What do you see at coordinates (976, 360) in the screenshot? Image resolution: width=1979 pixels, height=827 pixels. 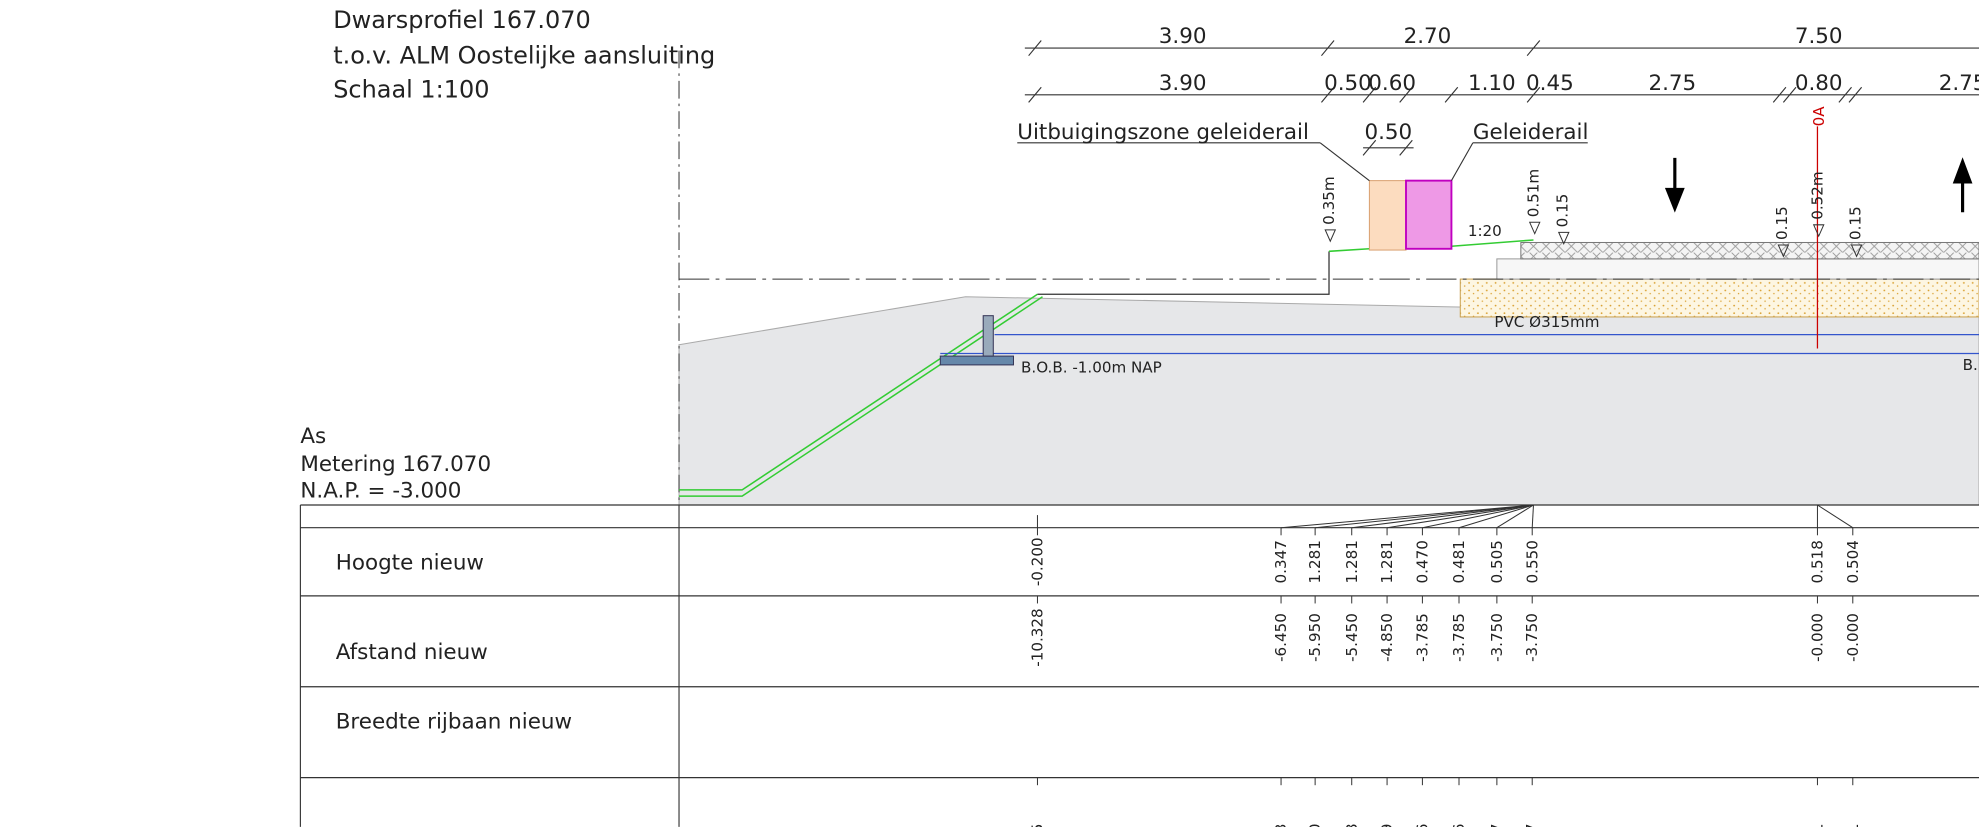 I see `drain-foundation` at bounding box center [976, 360].